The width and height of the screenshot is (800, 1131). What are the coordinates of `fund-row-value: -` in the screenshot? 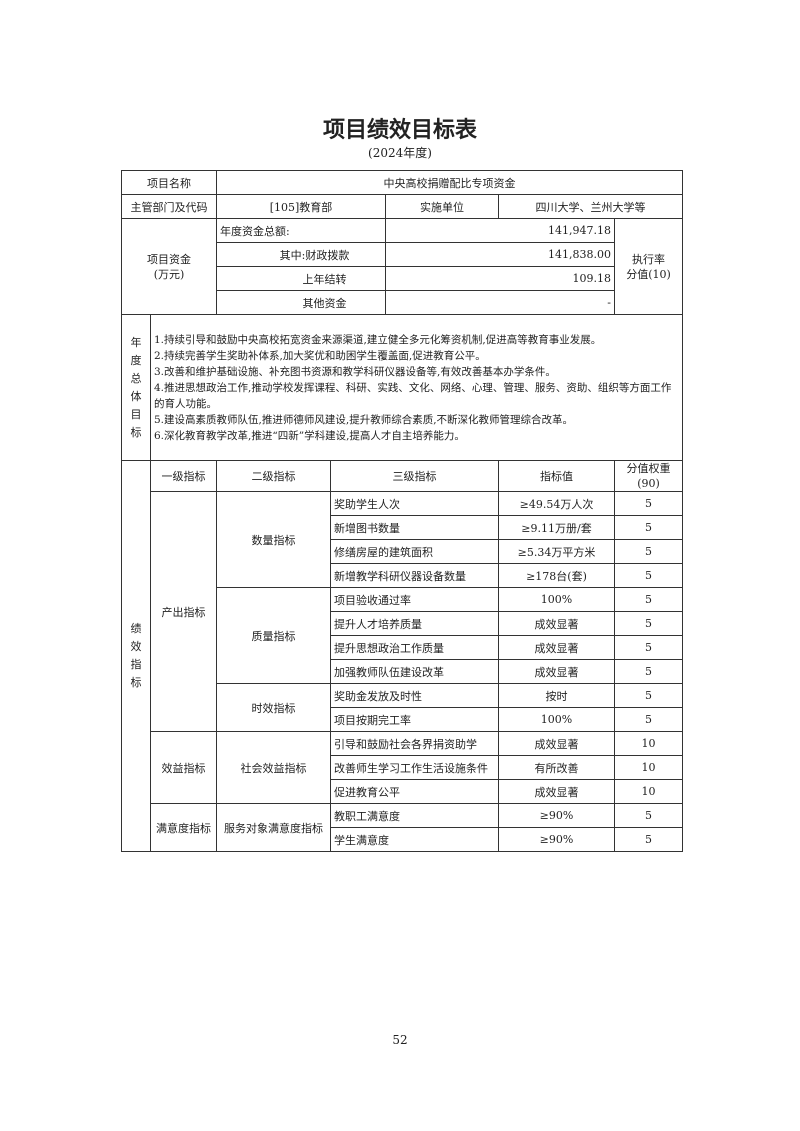 It's located at (500, 302).